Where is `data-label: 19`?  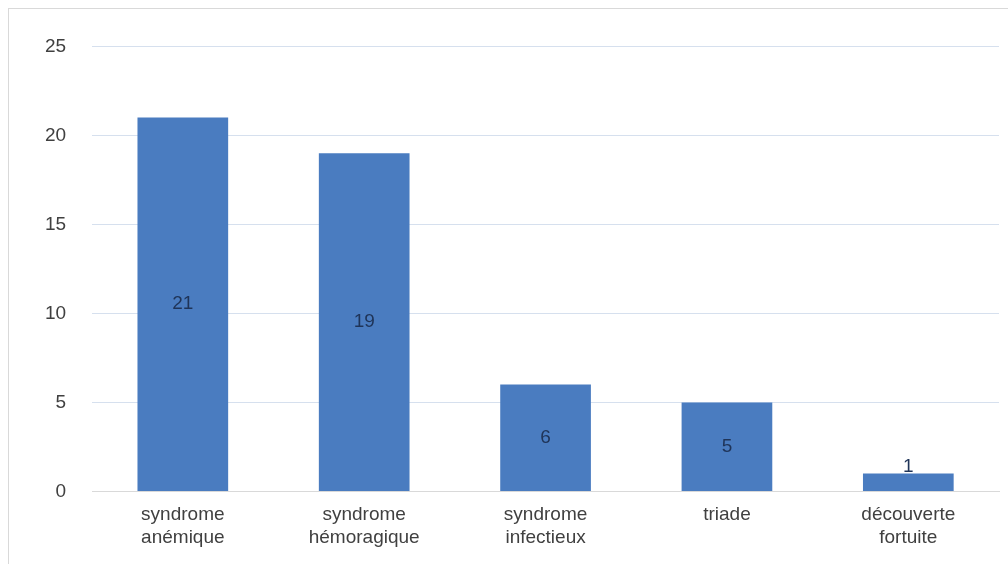 data-label: 19 is located at coordinates (364, 321).